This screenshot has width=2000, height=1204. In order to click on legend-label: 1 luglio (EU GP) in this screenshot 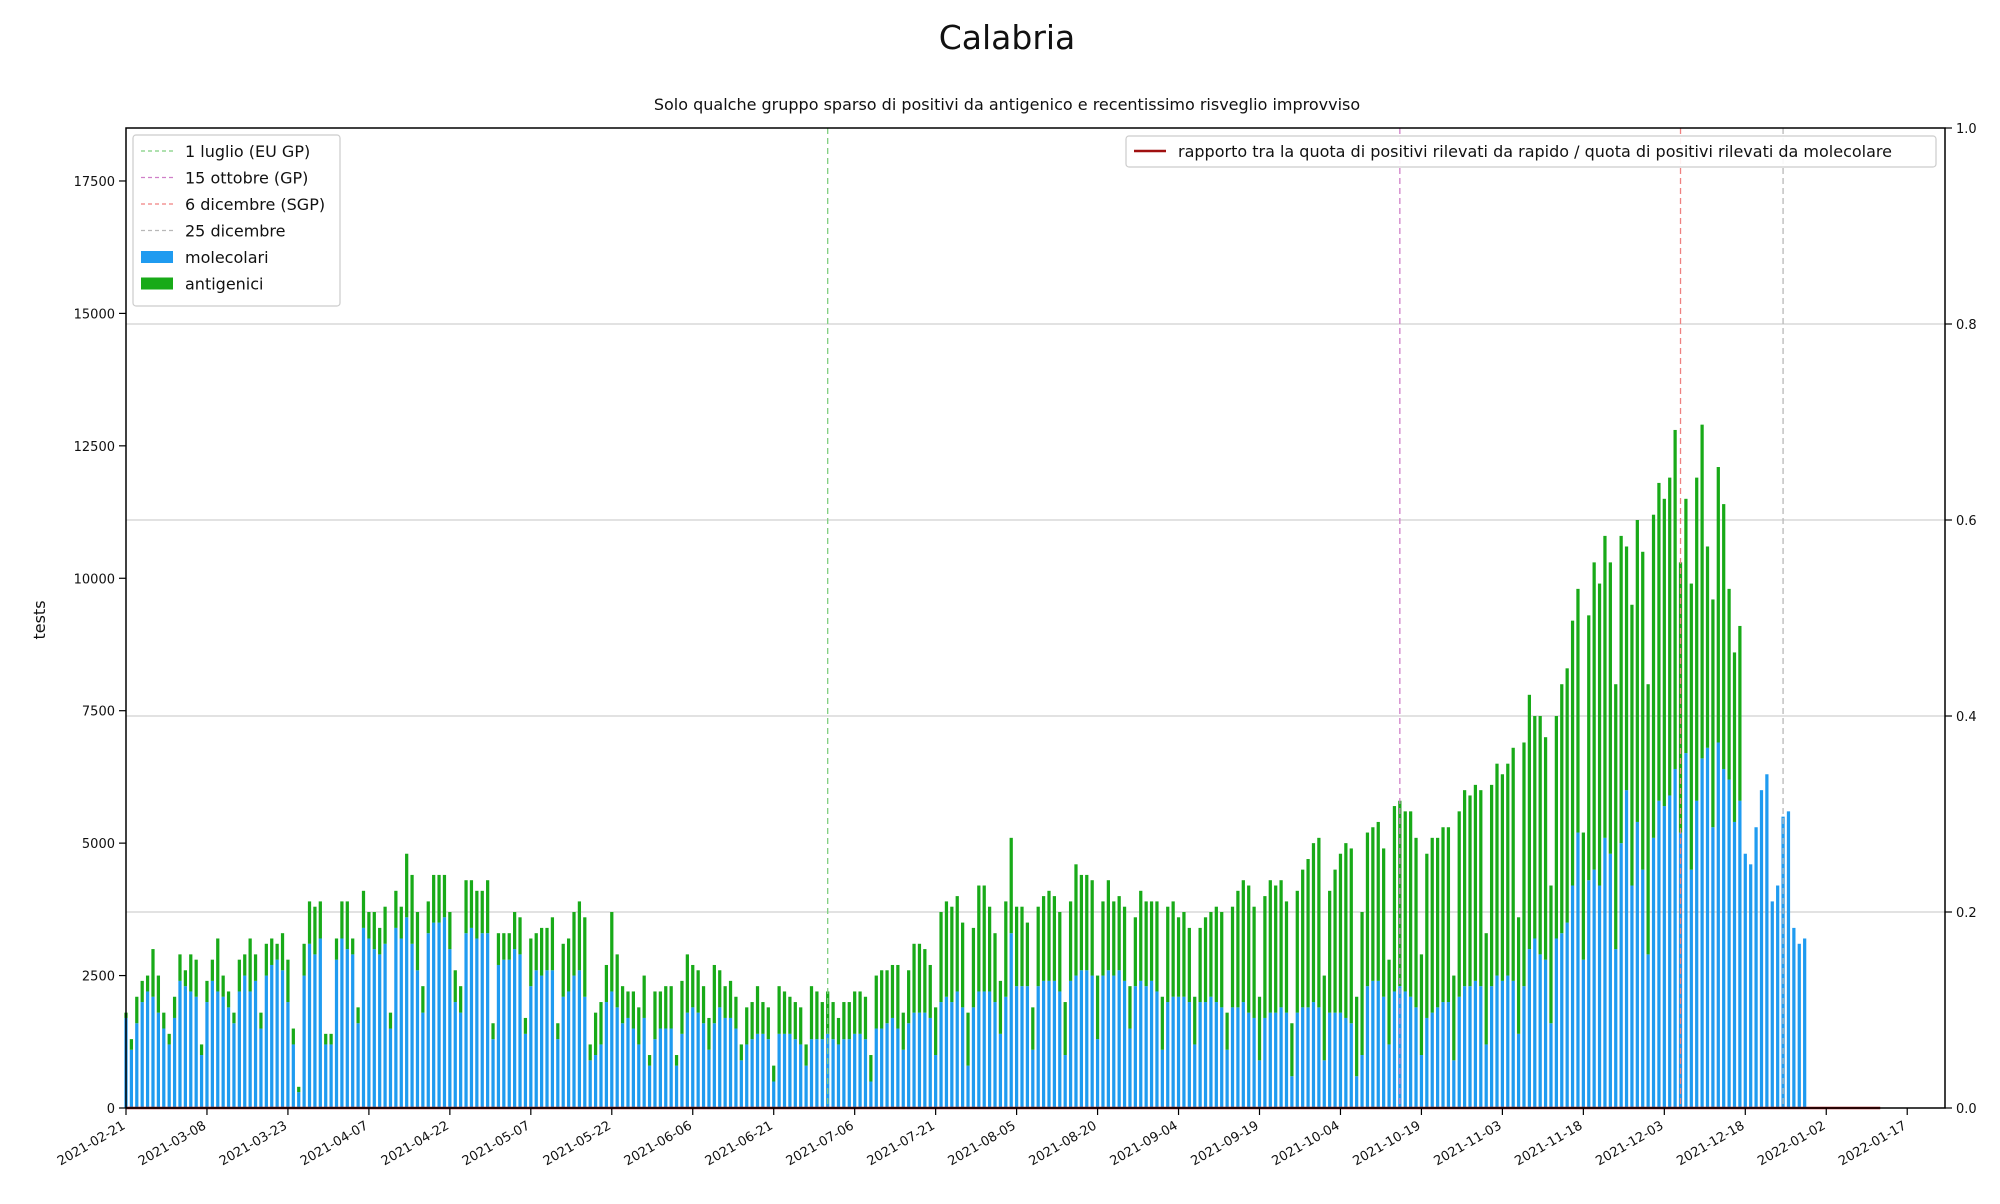, I will do `click(247, 151)`.